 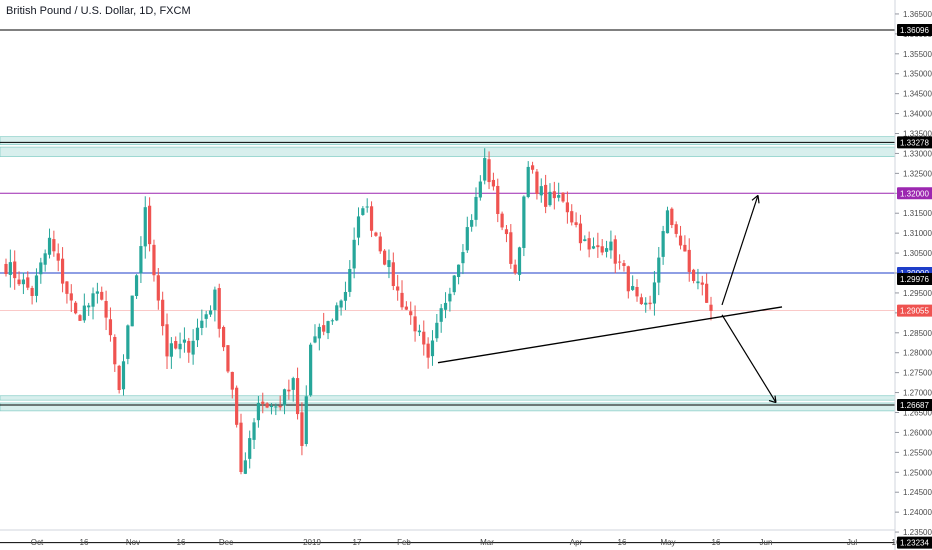 What do you see at coordinates (917, 14) in the screenshot?
I see `y-tick-label: 1.36500` at bounding box center [917, 14].